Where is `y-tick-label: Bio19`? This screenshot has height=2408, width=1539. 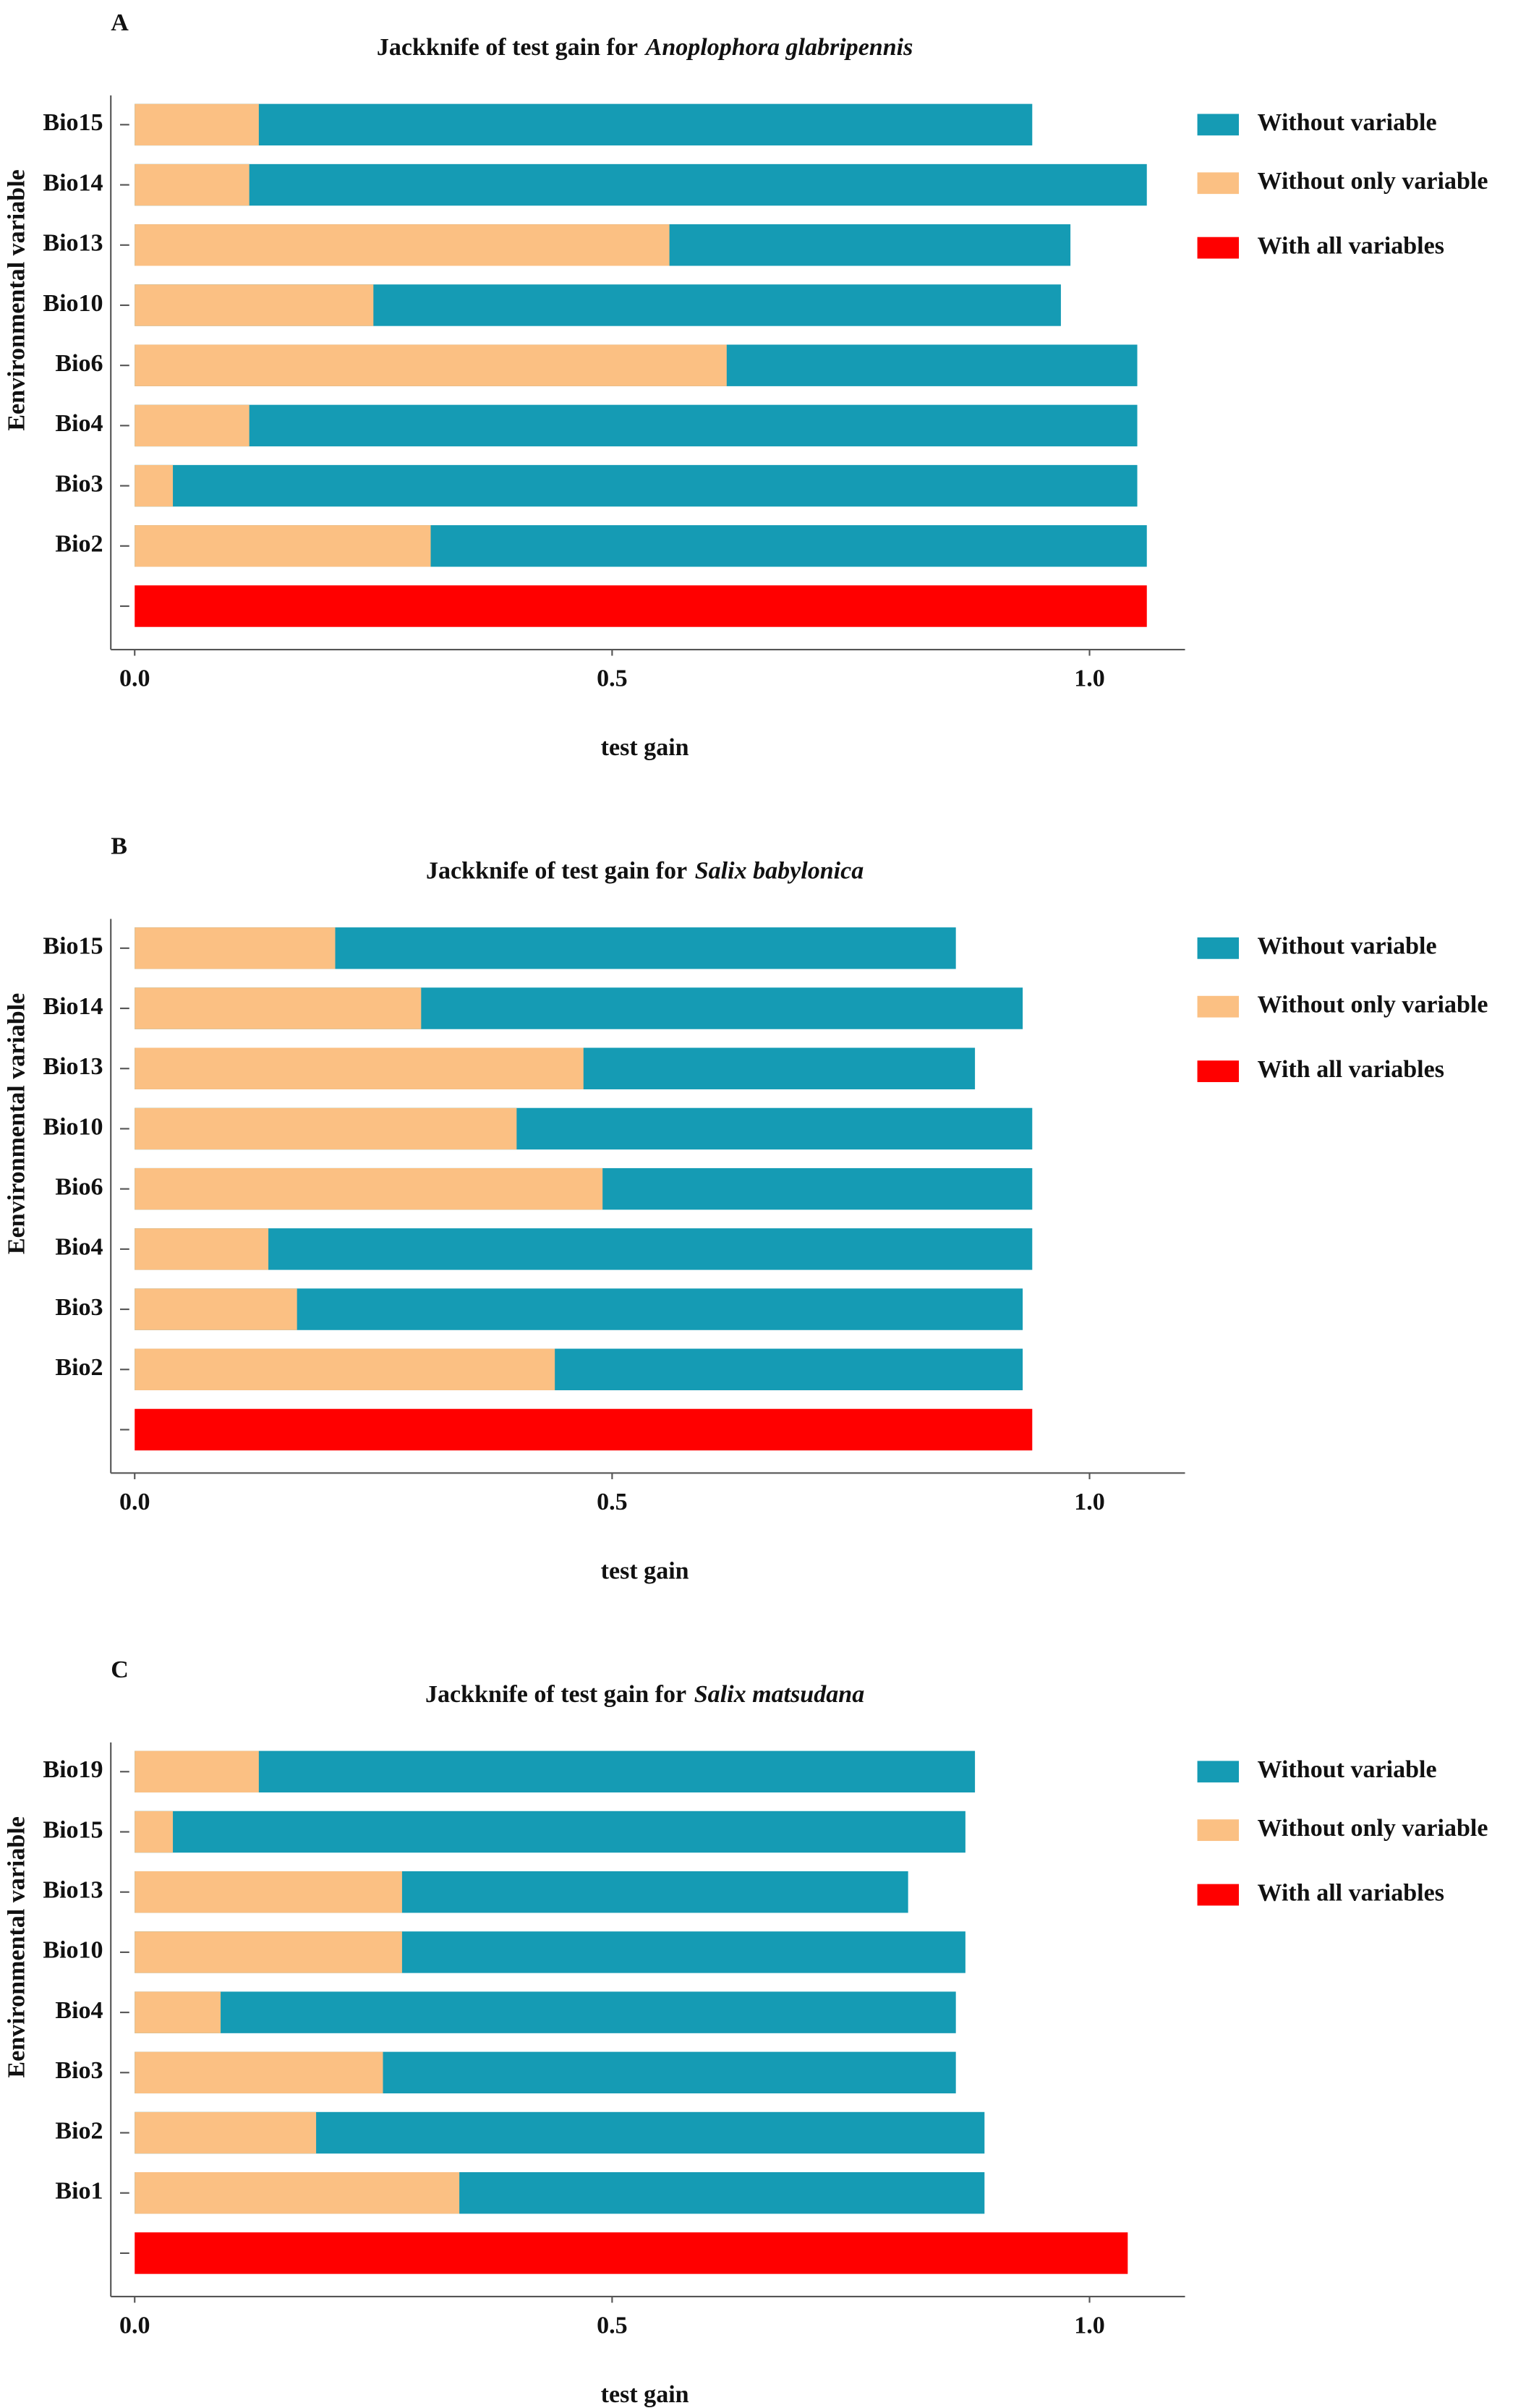
y-tick-label: Bio19 is located at coordinates (73, 1769).